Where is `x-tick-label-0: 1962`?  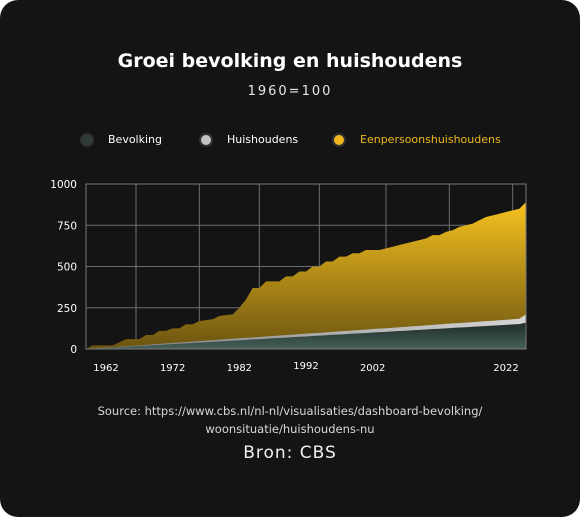
x-tick-label-0: 1962 is located at coordinates (105, 368).